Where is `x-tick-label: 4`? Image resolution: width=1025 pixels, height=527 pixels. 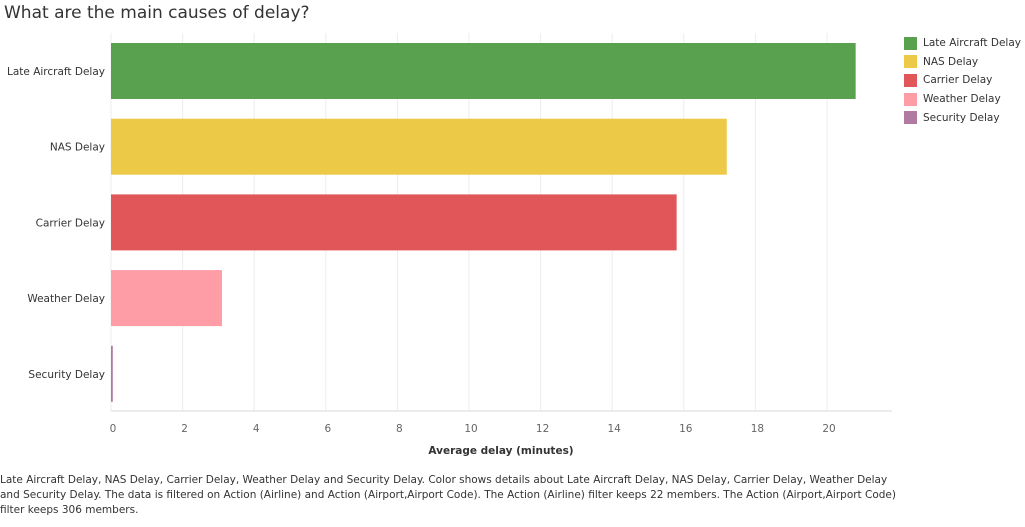
x-tick-label: 4 is located at coordinates (256, 429).